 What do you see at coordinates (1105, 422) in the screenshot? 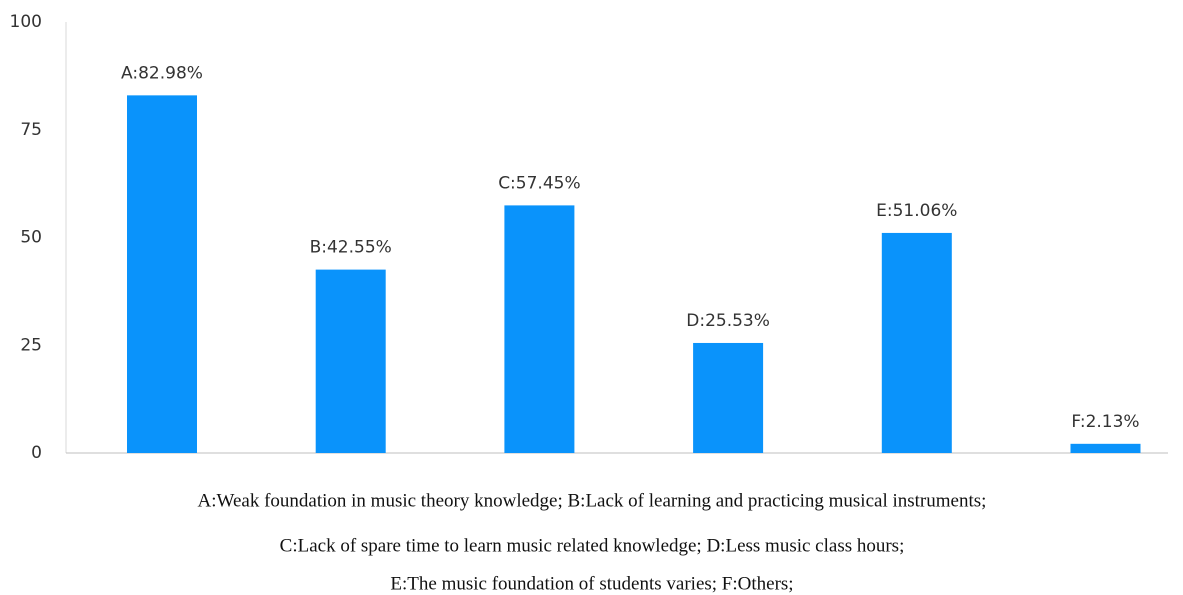
I see `data-label: F:2.13%` at bounding box center [1105, 422].